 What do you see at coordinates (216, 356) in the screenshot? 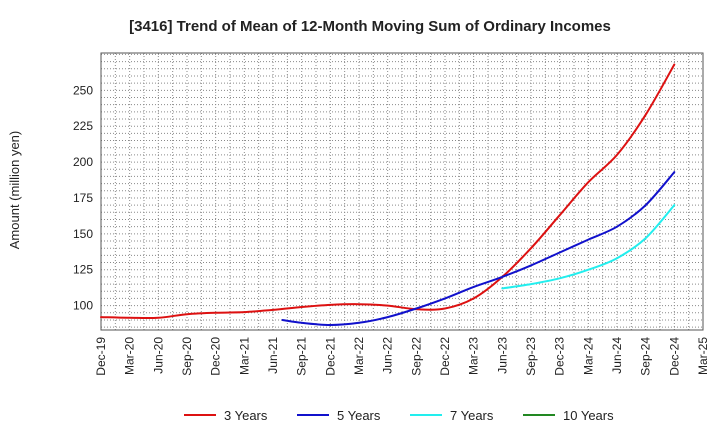
I see `x-tick-label: Dec-20` at bounding box center [216, 356].